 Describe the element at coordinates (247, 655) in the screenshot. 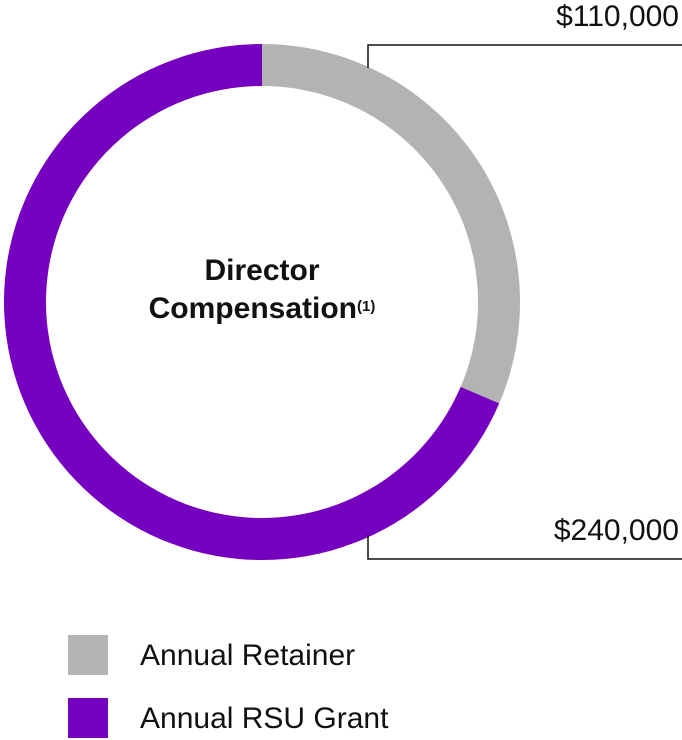

I see `legend-label: Annual Retainer` at that location.